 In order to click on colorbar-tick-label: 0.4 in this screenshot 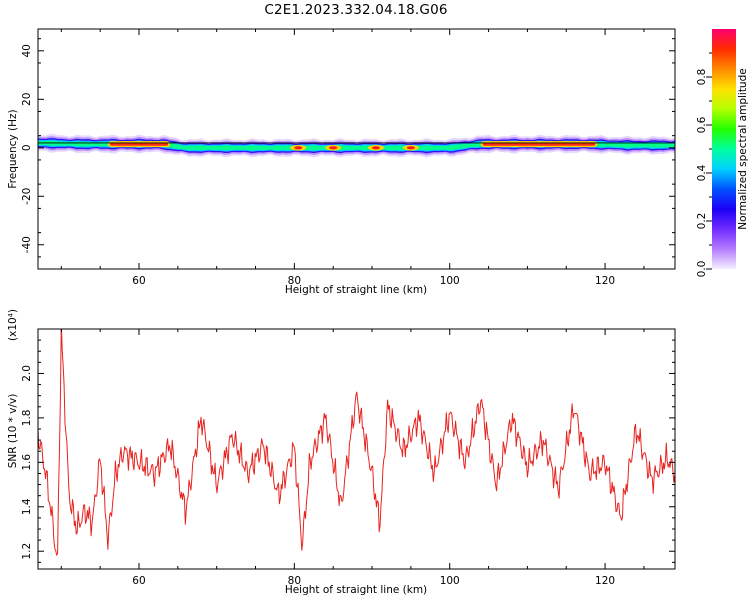, I will do `click(702, 172)`.